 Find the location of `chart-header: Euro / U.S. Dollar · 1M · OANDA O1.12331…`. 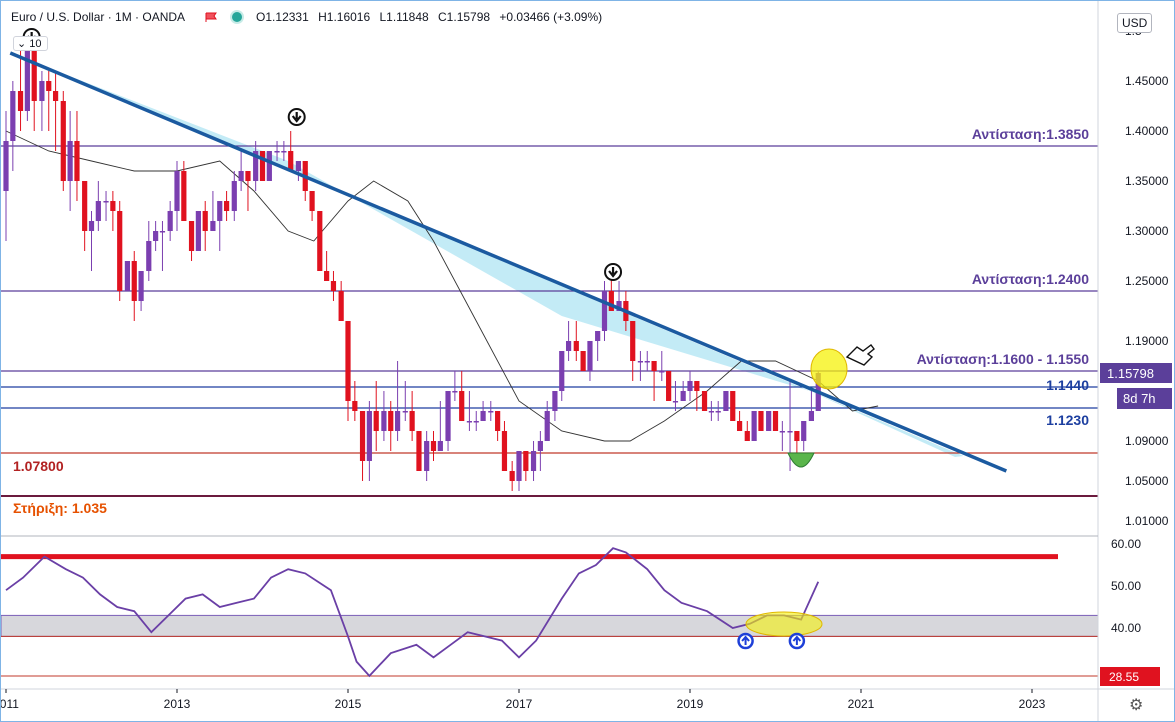

chart-header: Euro / U.S. Dollar · 1M · OANDA O1.12331… is located at coordinates (309, 17).